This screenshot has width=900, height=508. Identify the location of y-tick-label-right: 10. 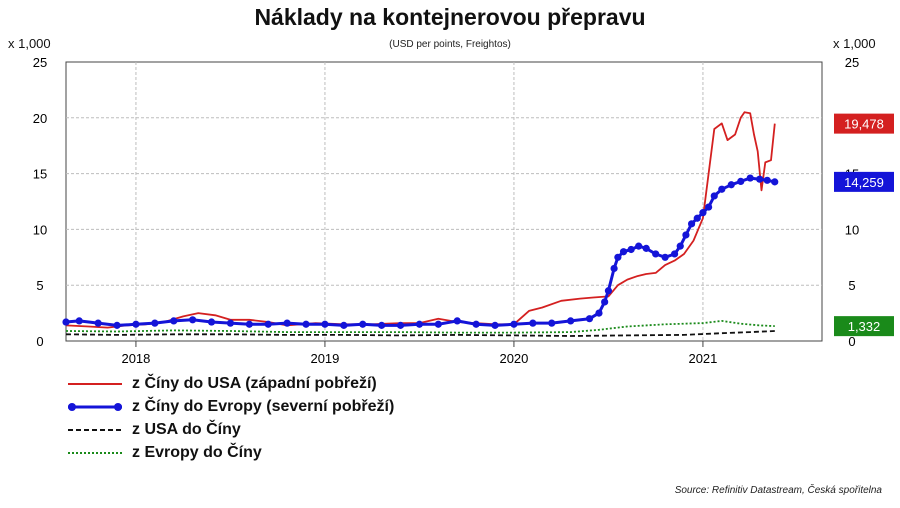
(852, 229).